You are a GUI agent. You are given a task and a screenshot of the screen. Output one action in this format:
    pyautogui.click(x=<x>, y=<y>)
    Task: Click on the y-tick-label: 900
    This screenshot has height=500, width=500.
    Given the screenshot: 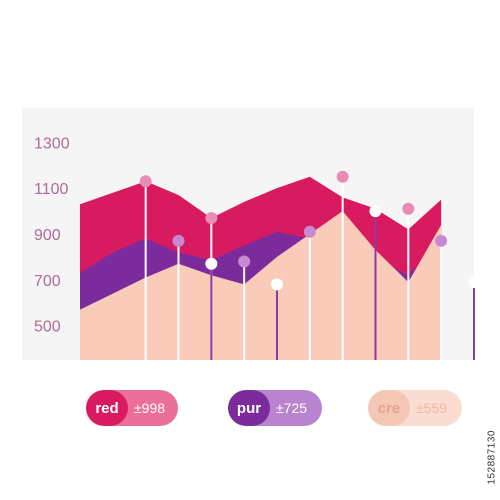 What is the action you would take?
    pyautogui.click(x=47, y=235)
    